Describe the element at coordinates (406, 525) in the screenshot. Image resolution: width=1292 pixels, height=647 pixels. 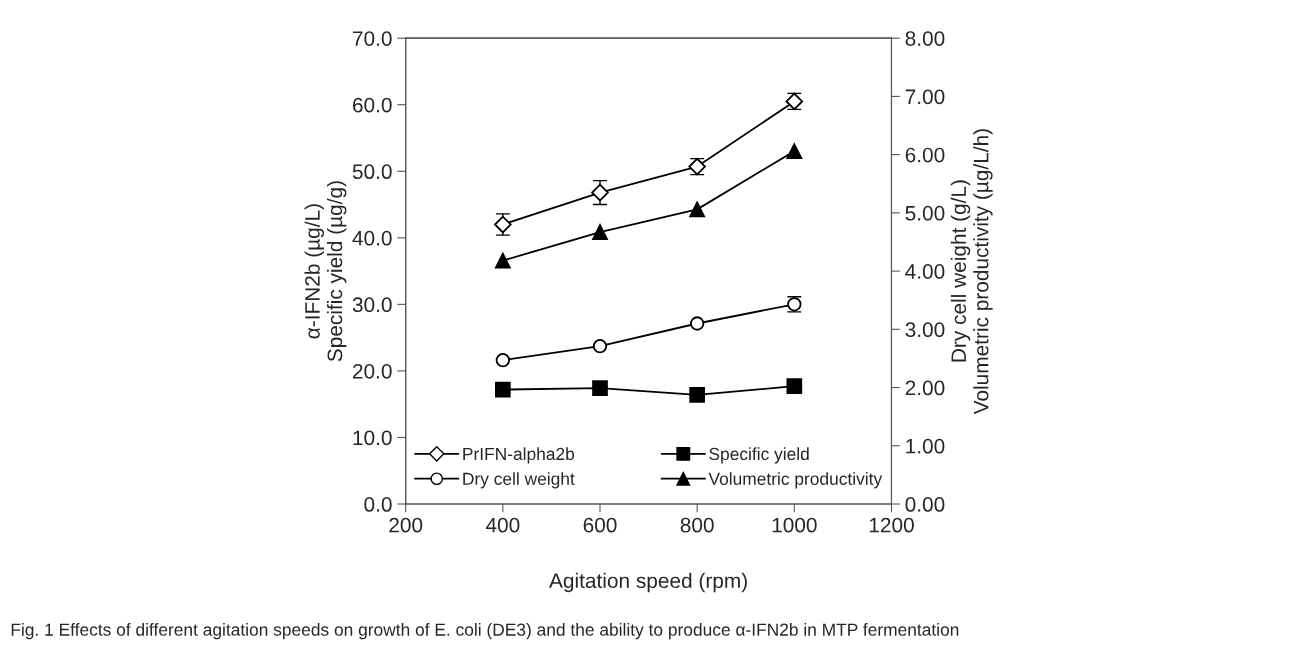
I see `x-tick-label: 200` at that location.